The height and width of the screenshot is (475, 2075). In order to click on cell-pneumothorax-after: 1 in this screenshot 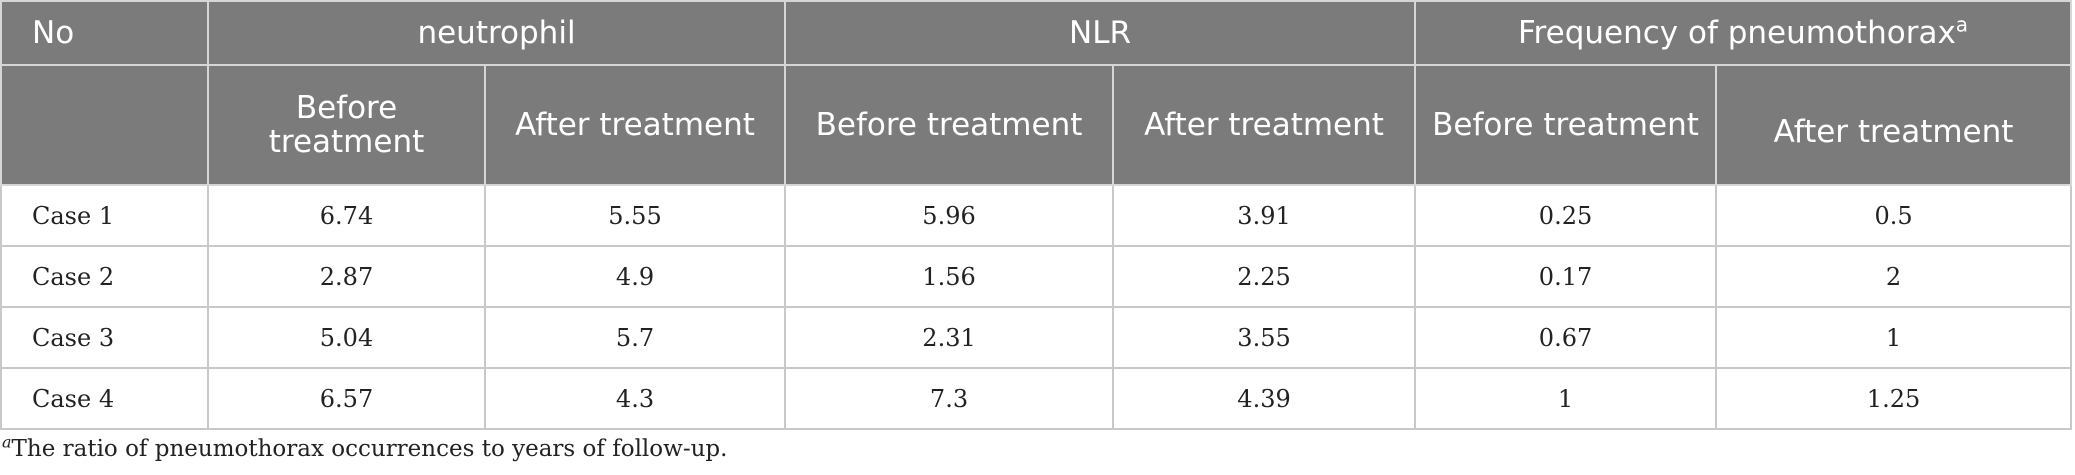, I will do `click(1894, 337)`.